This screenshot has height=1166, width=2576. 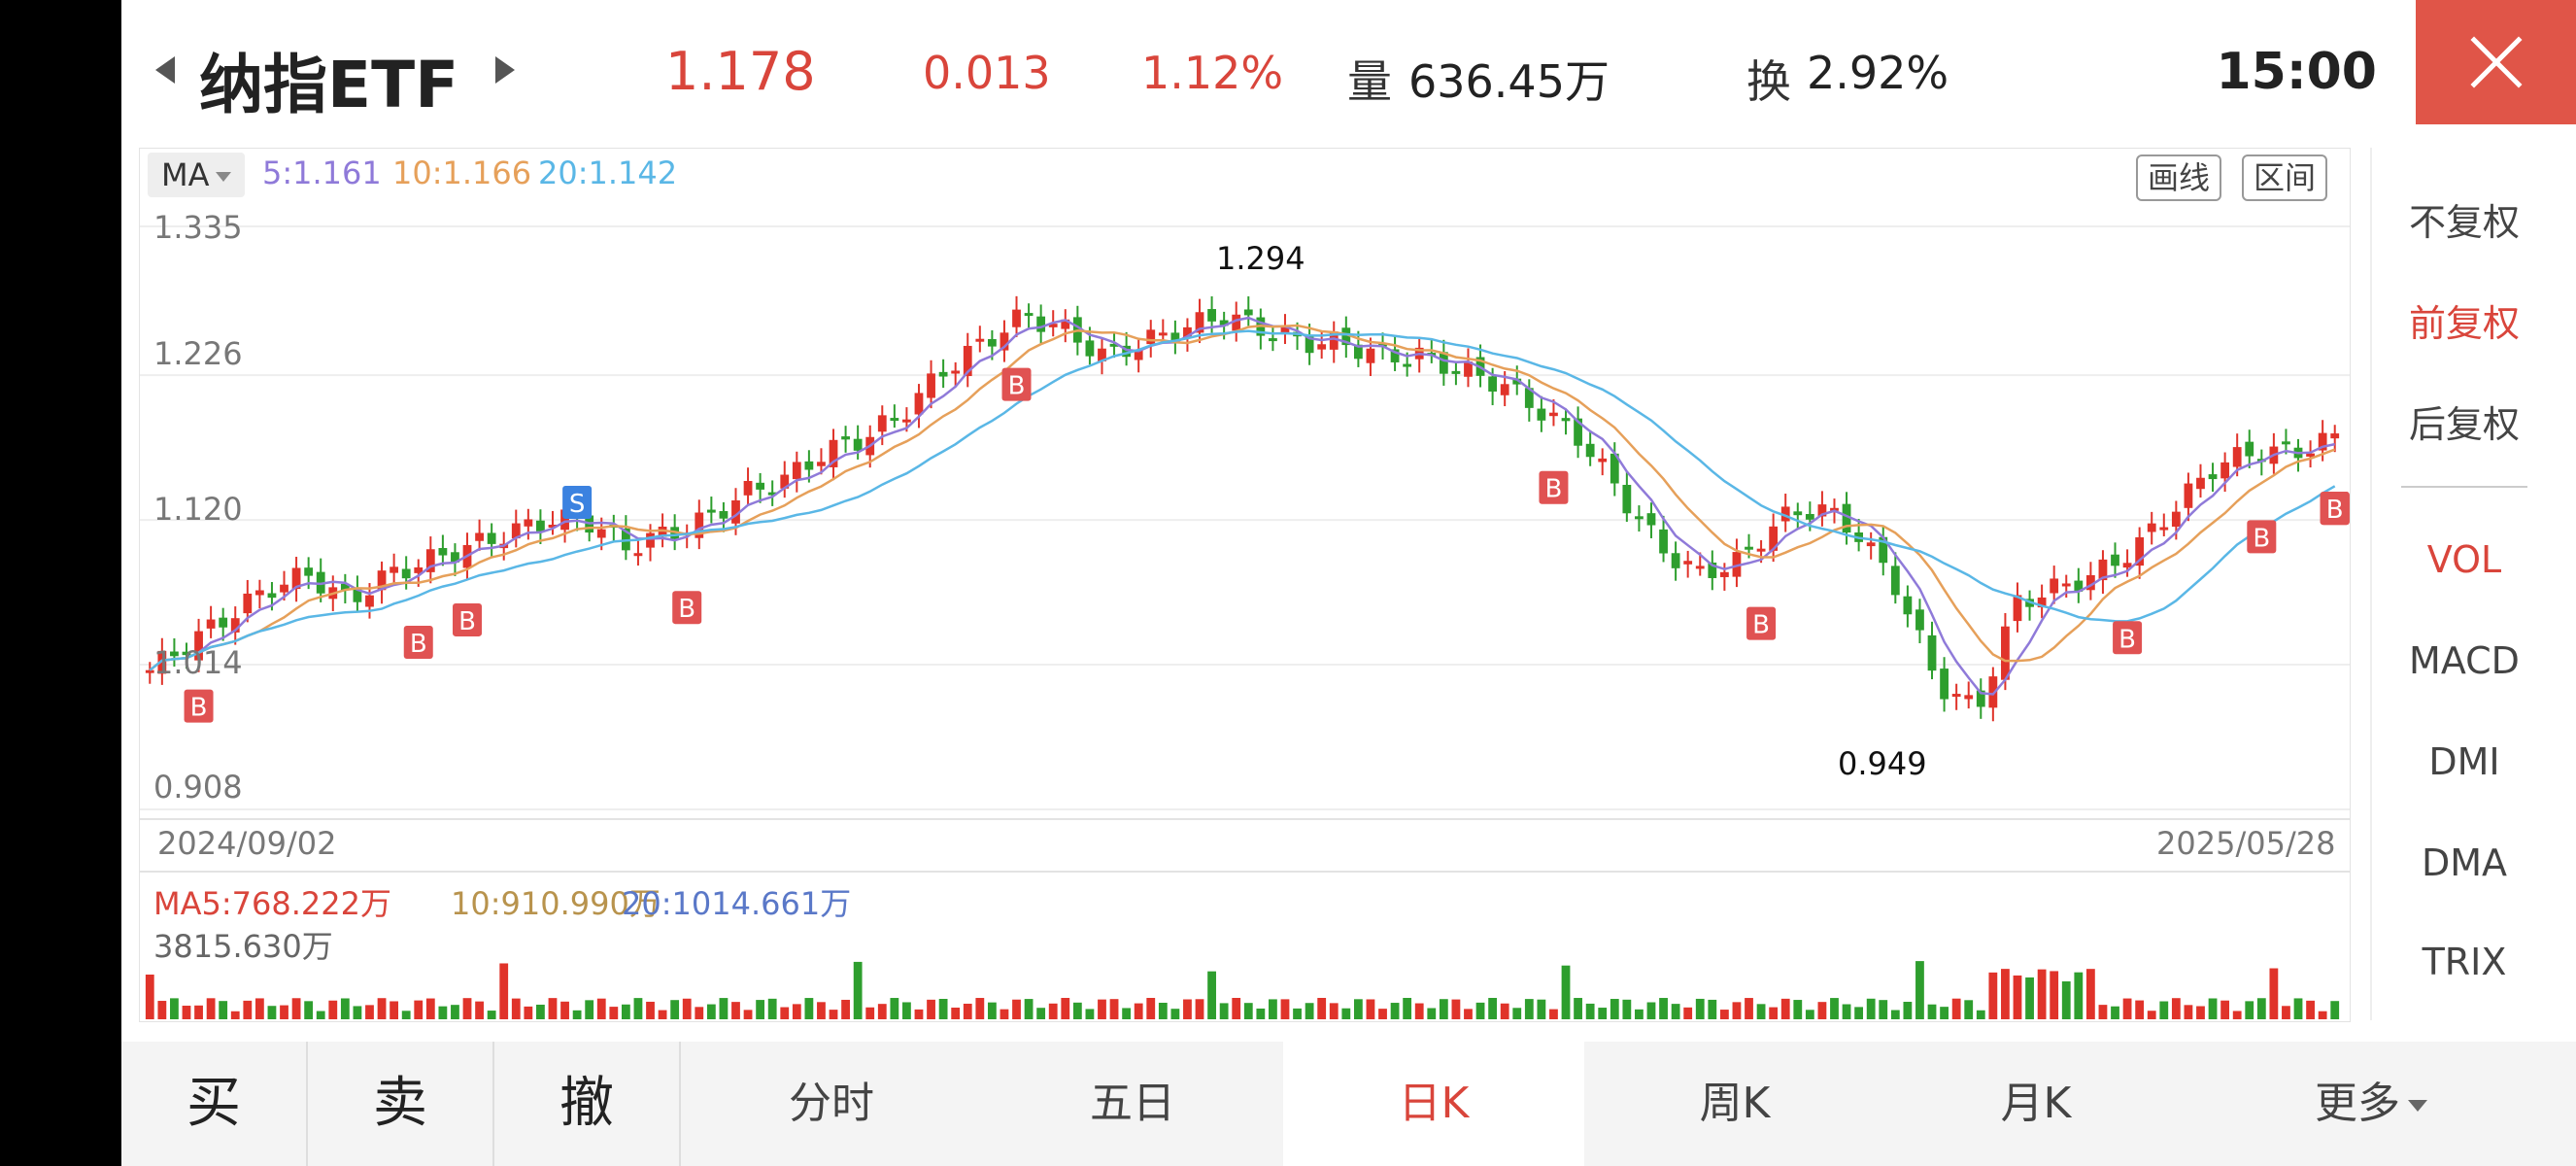 What do you see at coordinates (2464, 424) in the screenshot?
I see `backward-adjust-option: 后复权` at bounding box center [2464, 424].